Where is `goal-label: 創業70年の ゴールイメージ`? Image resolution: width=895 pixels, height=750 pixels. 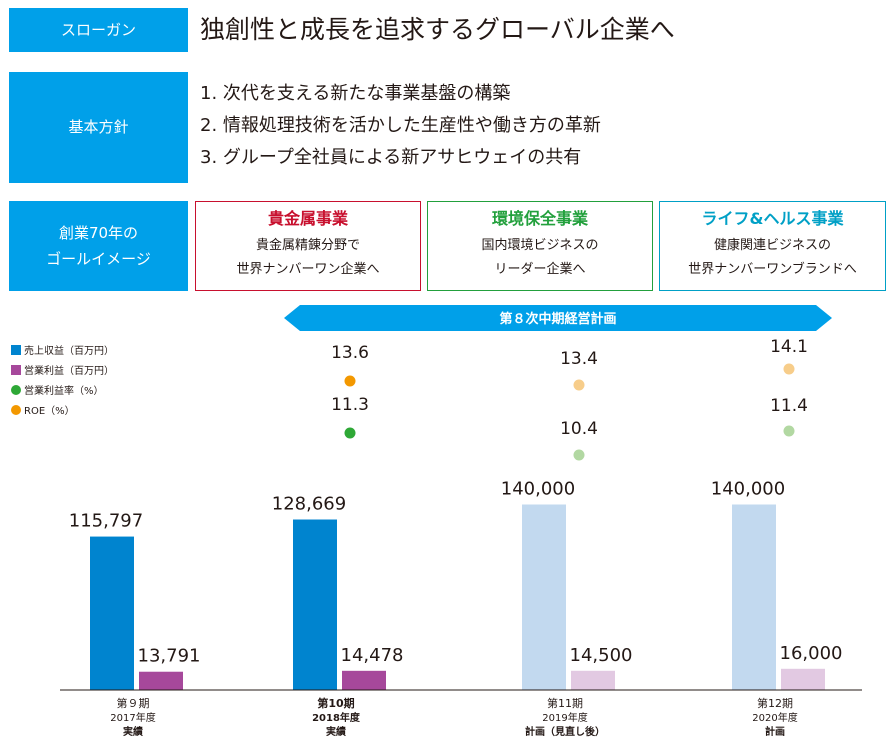
goal-label: 創業70年の ゴールイメージ is located at coordinates (98, 246).